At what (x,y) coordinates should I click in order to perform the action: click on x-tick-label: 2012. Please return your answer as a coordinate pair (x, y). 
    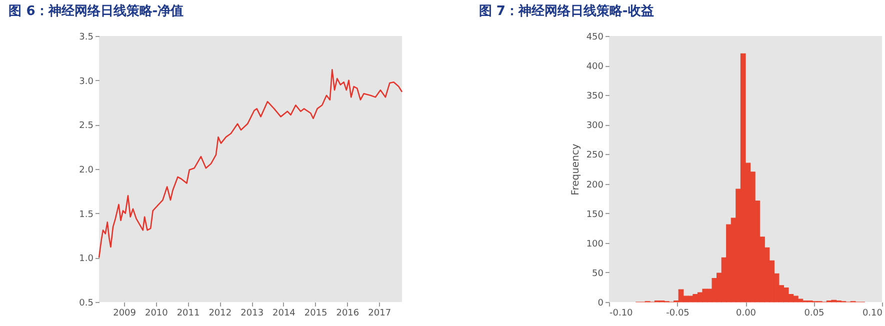
    Looking at the image, I should click on (220, 313).